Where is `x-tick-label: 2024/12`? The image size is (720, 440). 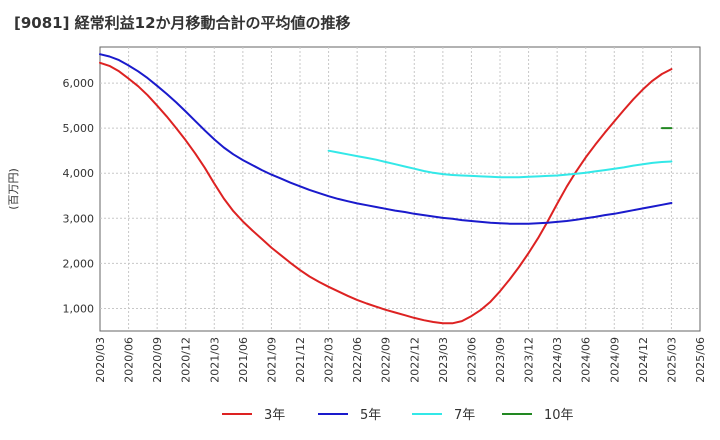 x-tick-label: 2024/12 is located at coordinates (643, 360).